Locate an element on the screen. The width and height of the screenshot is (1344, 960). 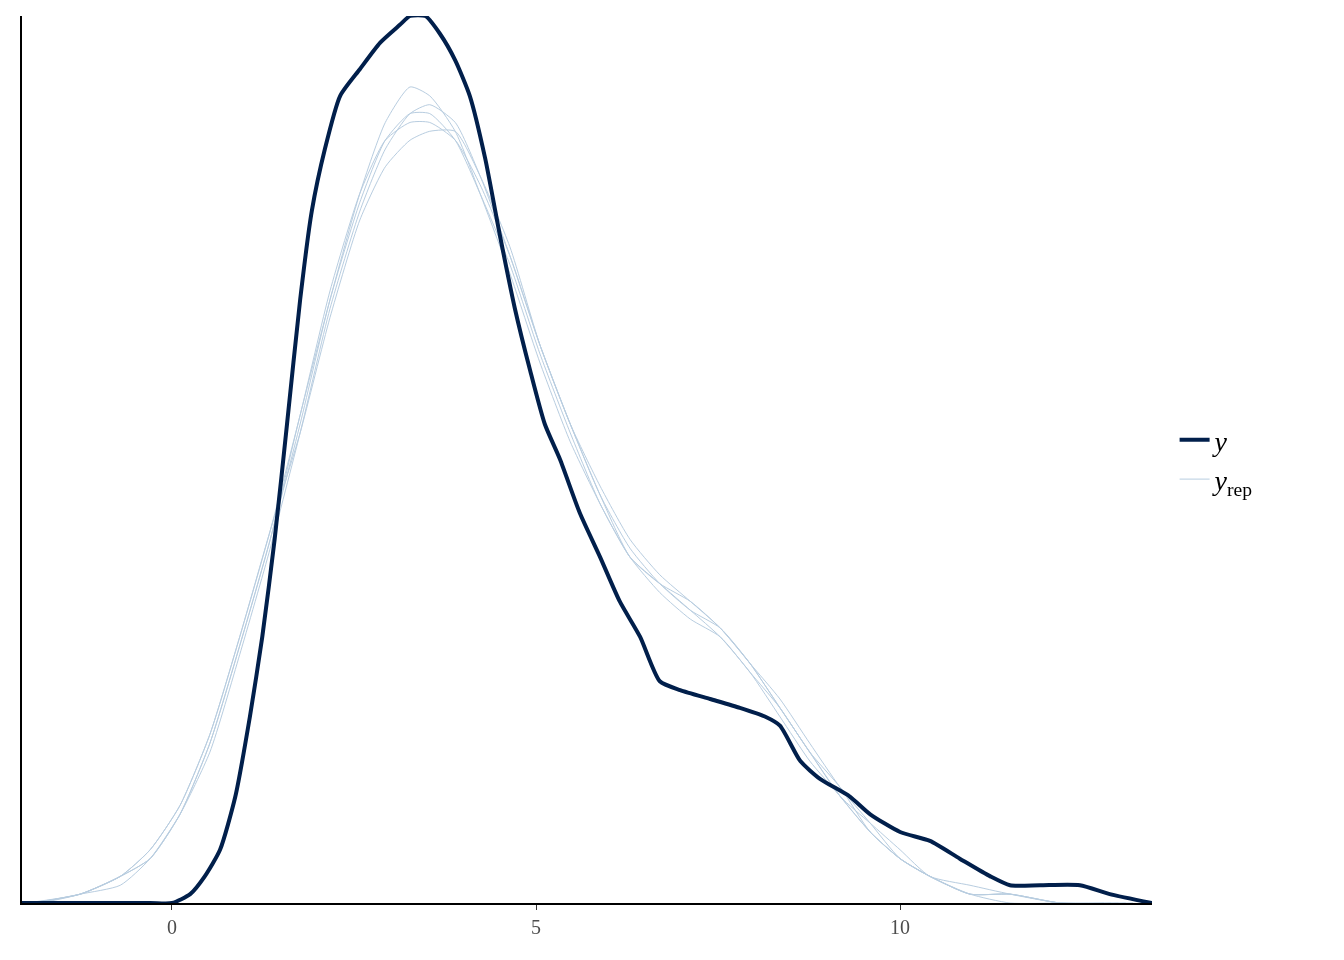
legend-label: y$_{rep}$ is located at coordinates (1232, 482).